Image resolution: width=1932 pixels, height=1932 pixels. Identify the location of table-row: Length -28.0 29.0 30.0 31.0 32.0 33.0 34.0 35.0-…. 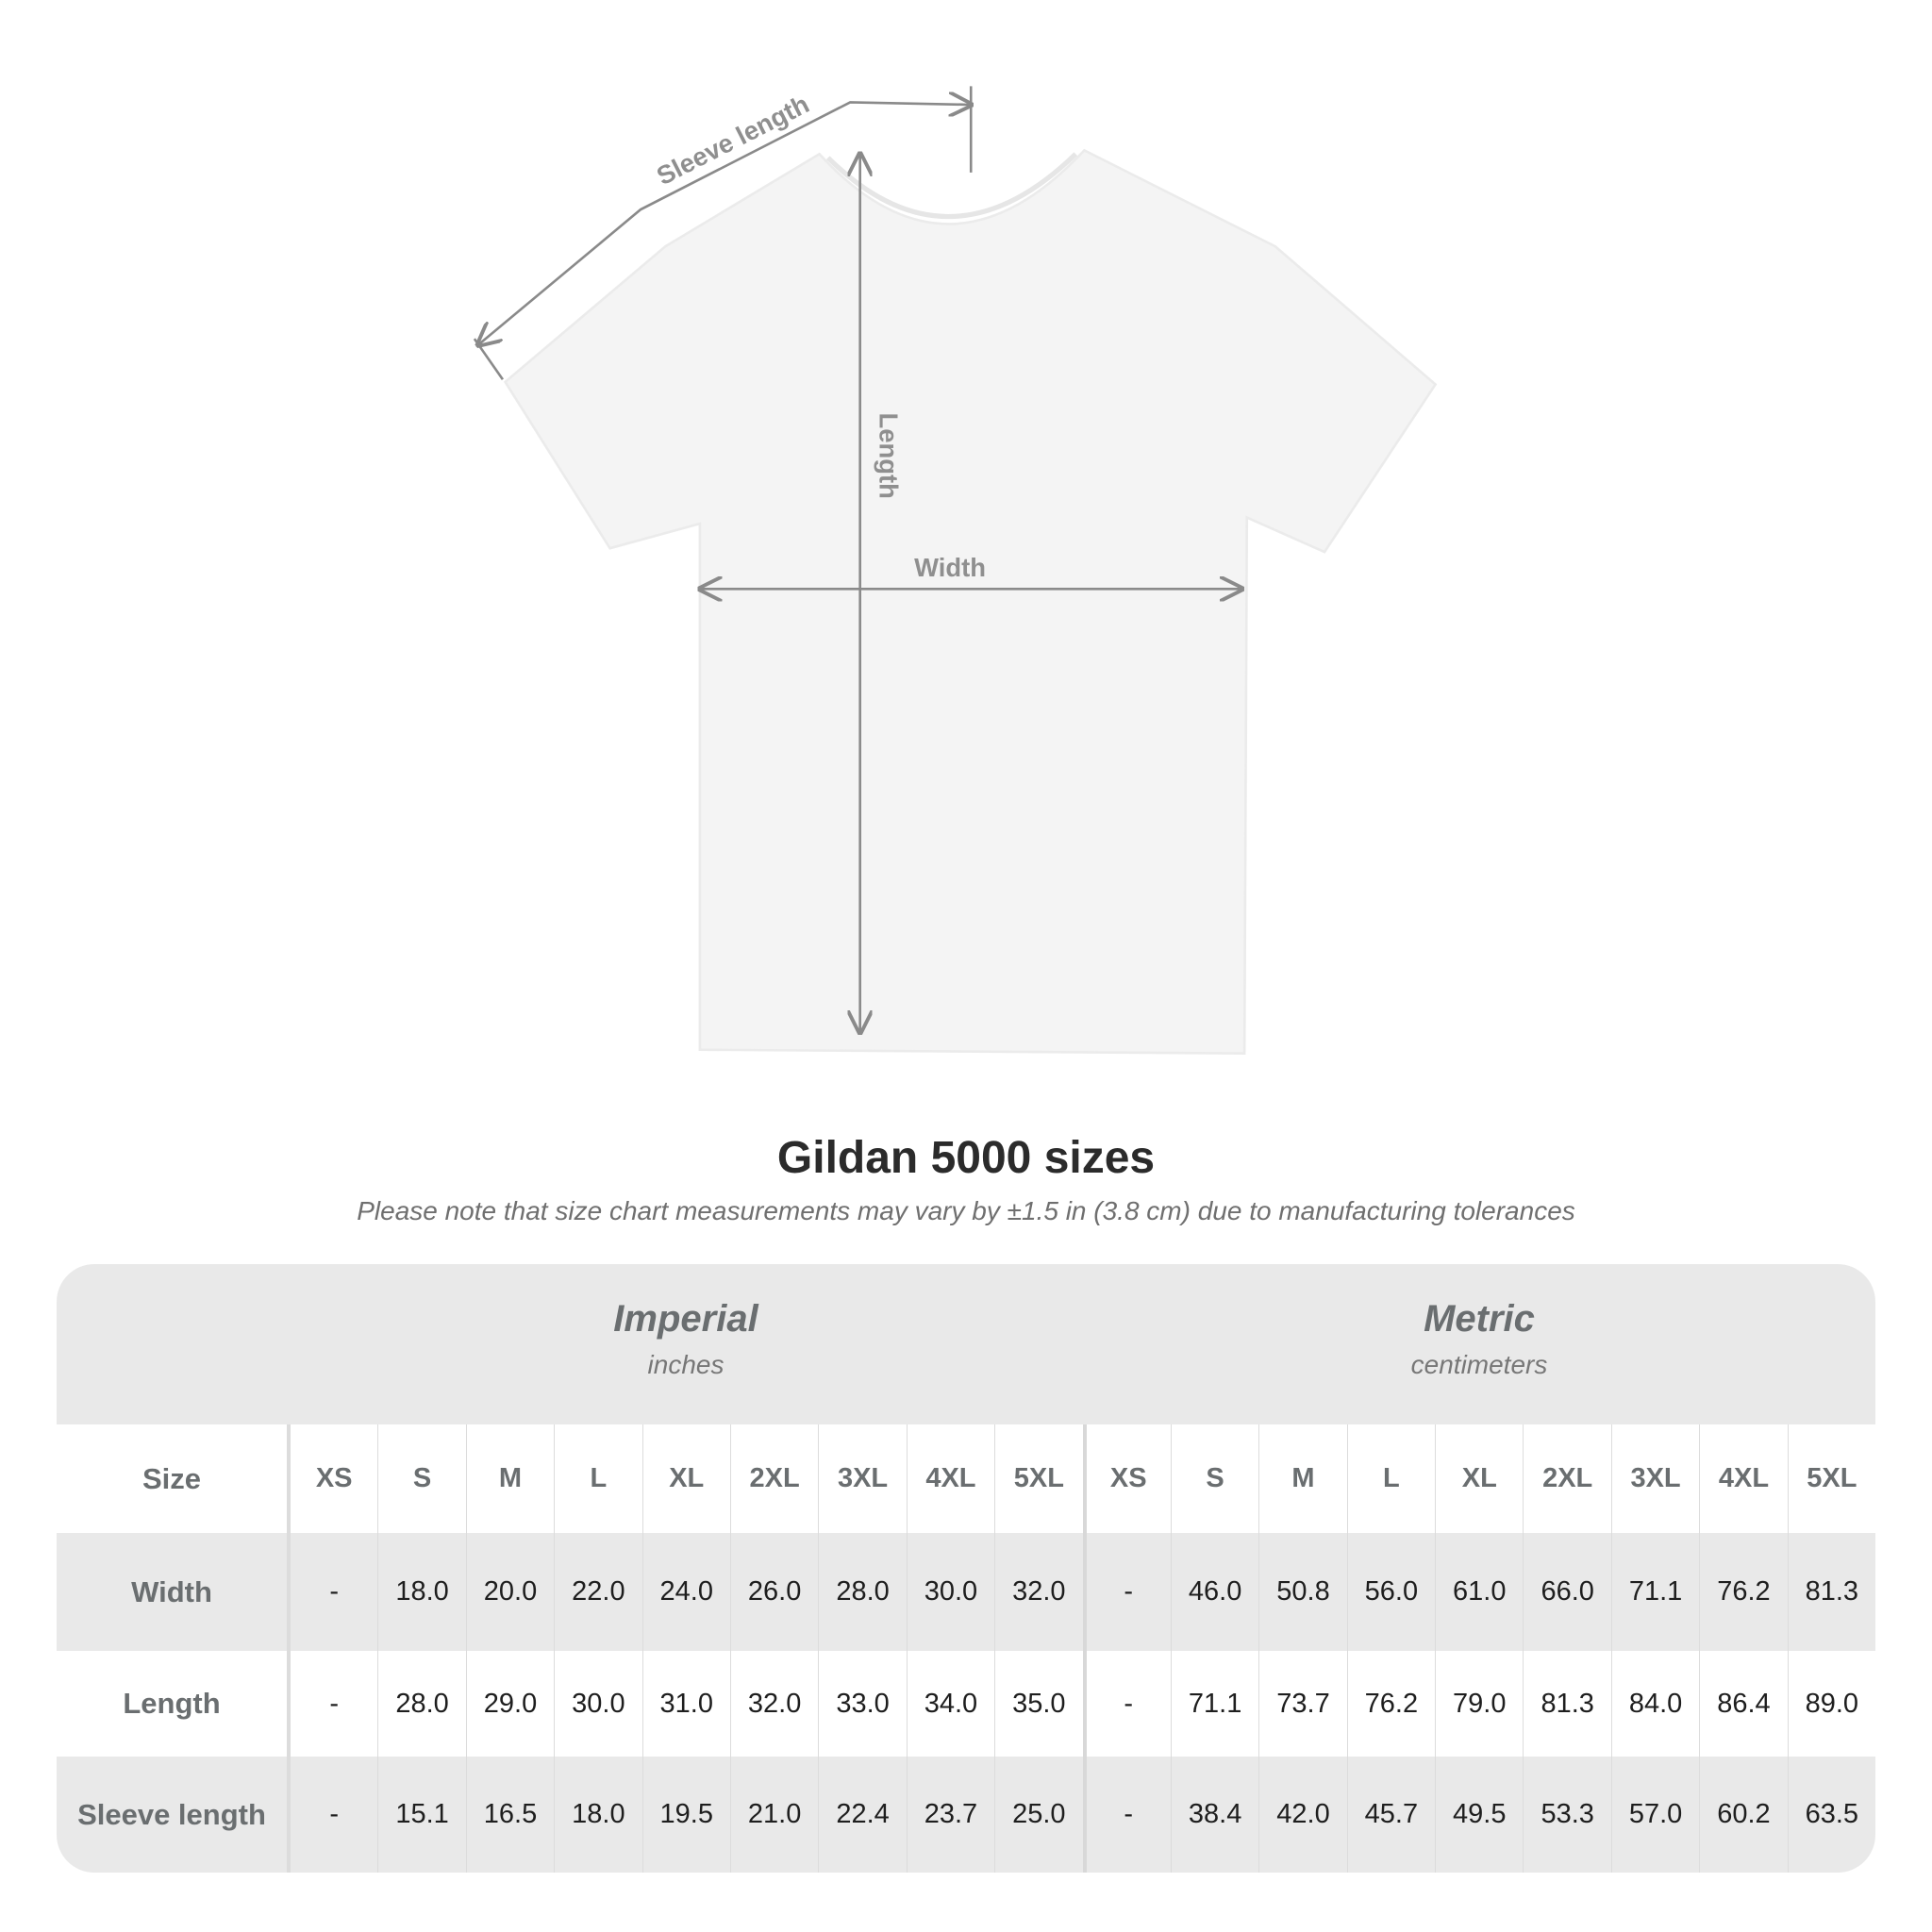
(966, 1704).